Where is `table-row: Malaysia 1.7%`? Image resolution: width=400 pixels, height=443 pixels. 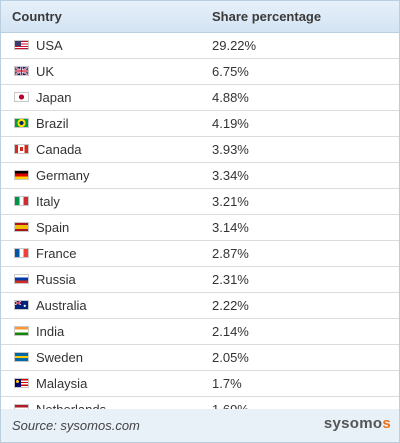
table-row: Malaysia 1.7% is located at coordinates (200, 384).